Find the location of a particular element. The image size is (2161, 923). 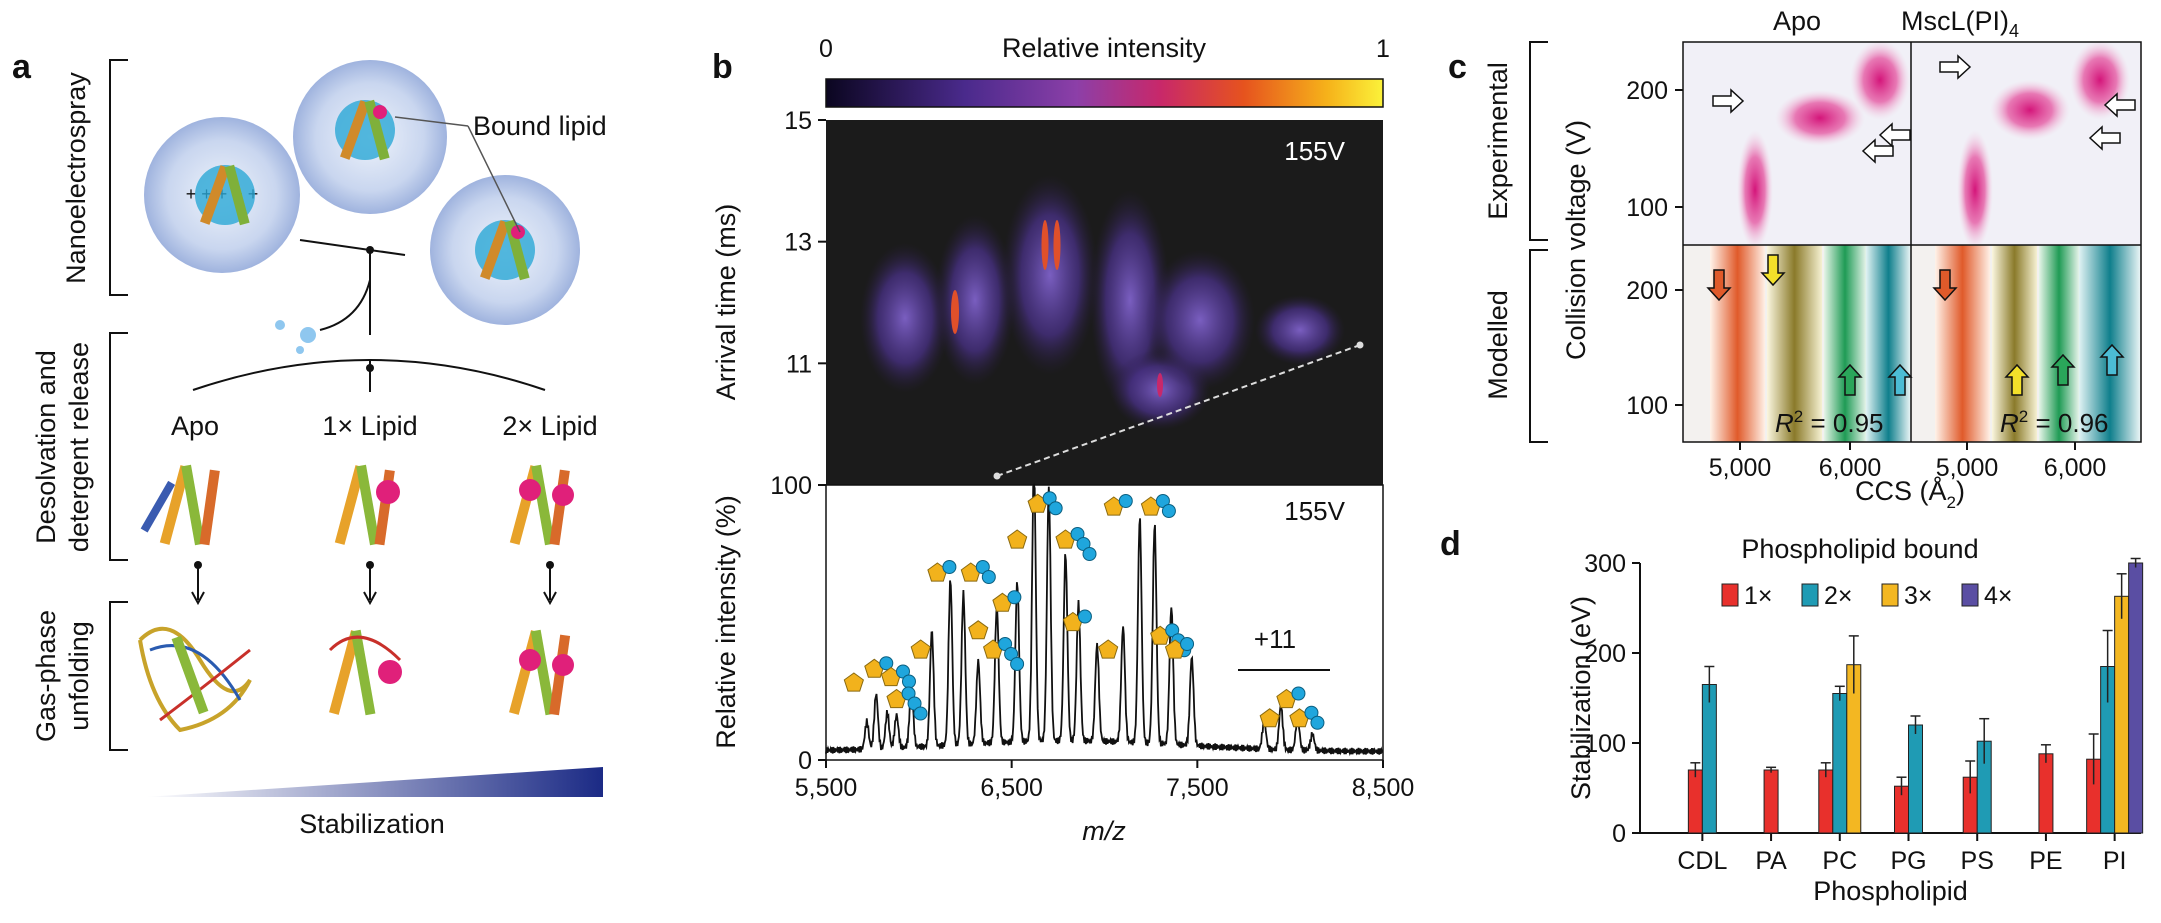

d-category-label: PG is located at coordinates (1908, 861).